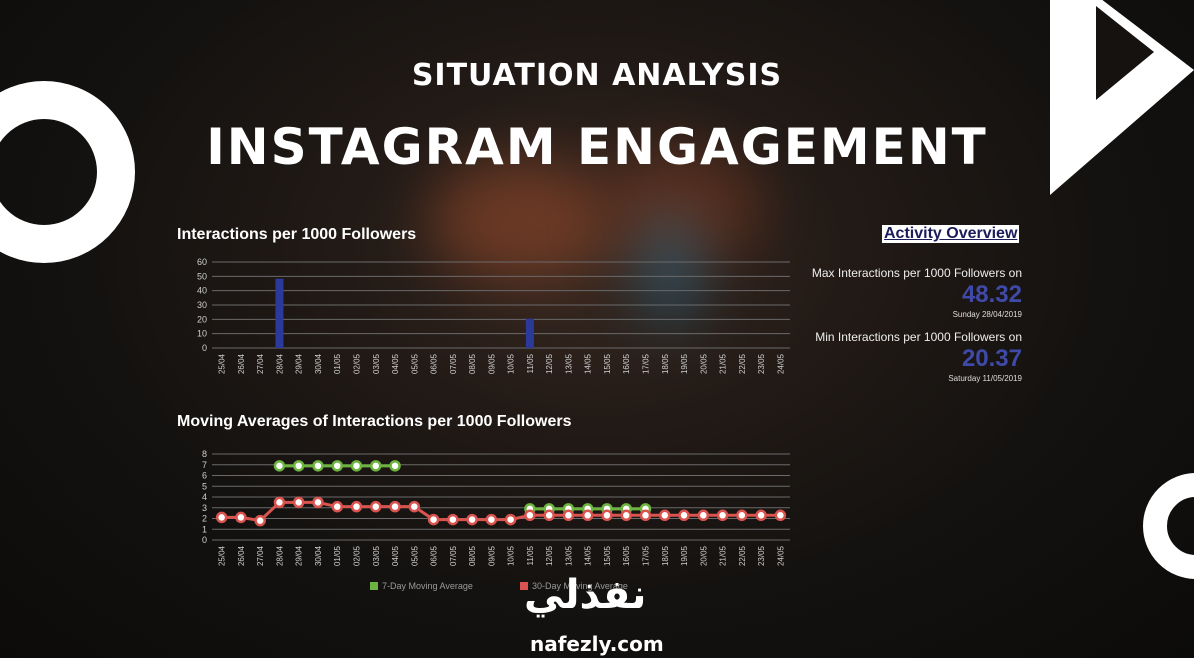  What do you see at coordinates (580, 586) in the screenshot?
I see `legend-label: 30-Day Moving Average` at bounding box center [580, 586].